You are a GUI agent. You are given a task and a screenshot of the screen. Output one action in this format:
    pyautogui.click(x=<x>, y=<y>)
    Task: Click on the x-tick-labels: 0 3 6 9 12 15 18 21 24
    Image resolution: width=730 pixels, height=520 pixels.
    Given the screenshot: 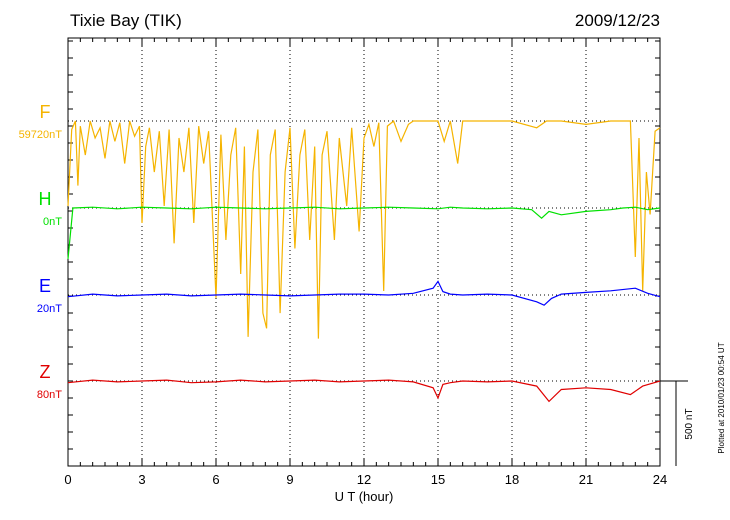 What is the action you would take?
    pyautogui.click(x=365, y=479)
    